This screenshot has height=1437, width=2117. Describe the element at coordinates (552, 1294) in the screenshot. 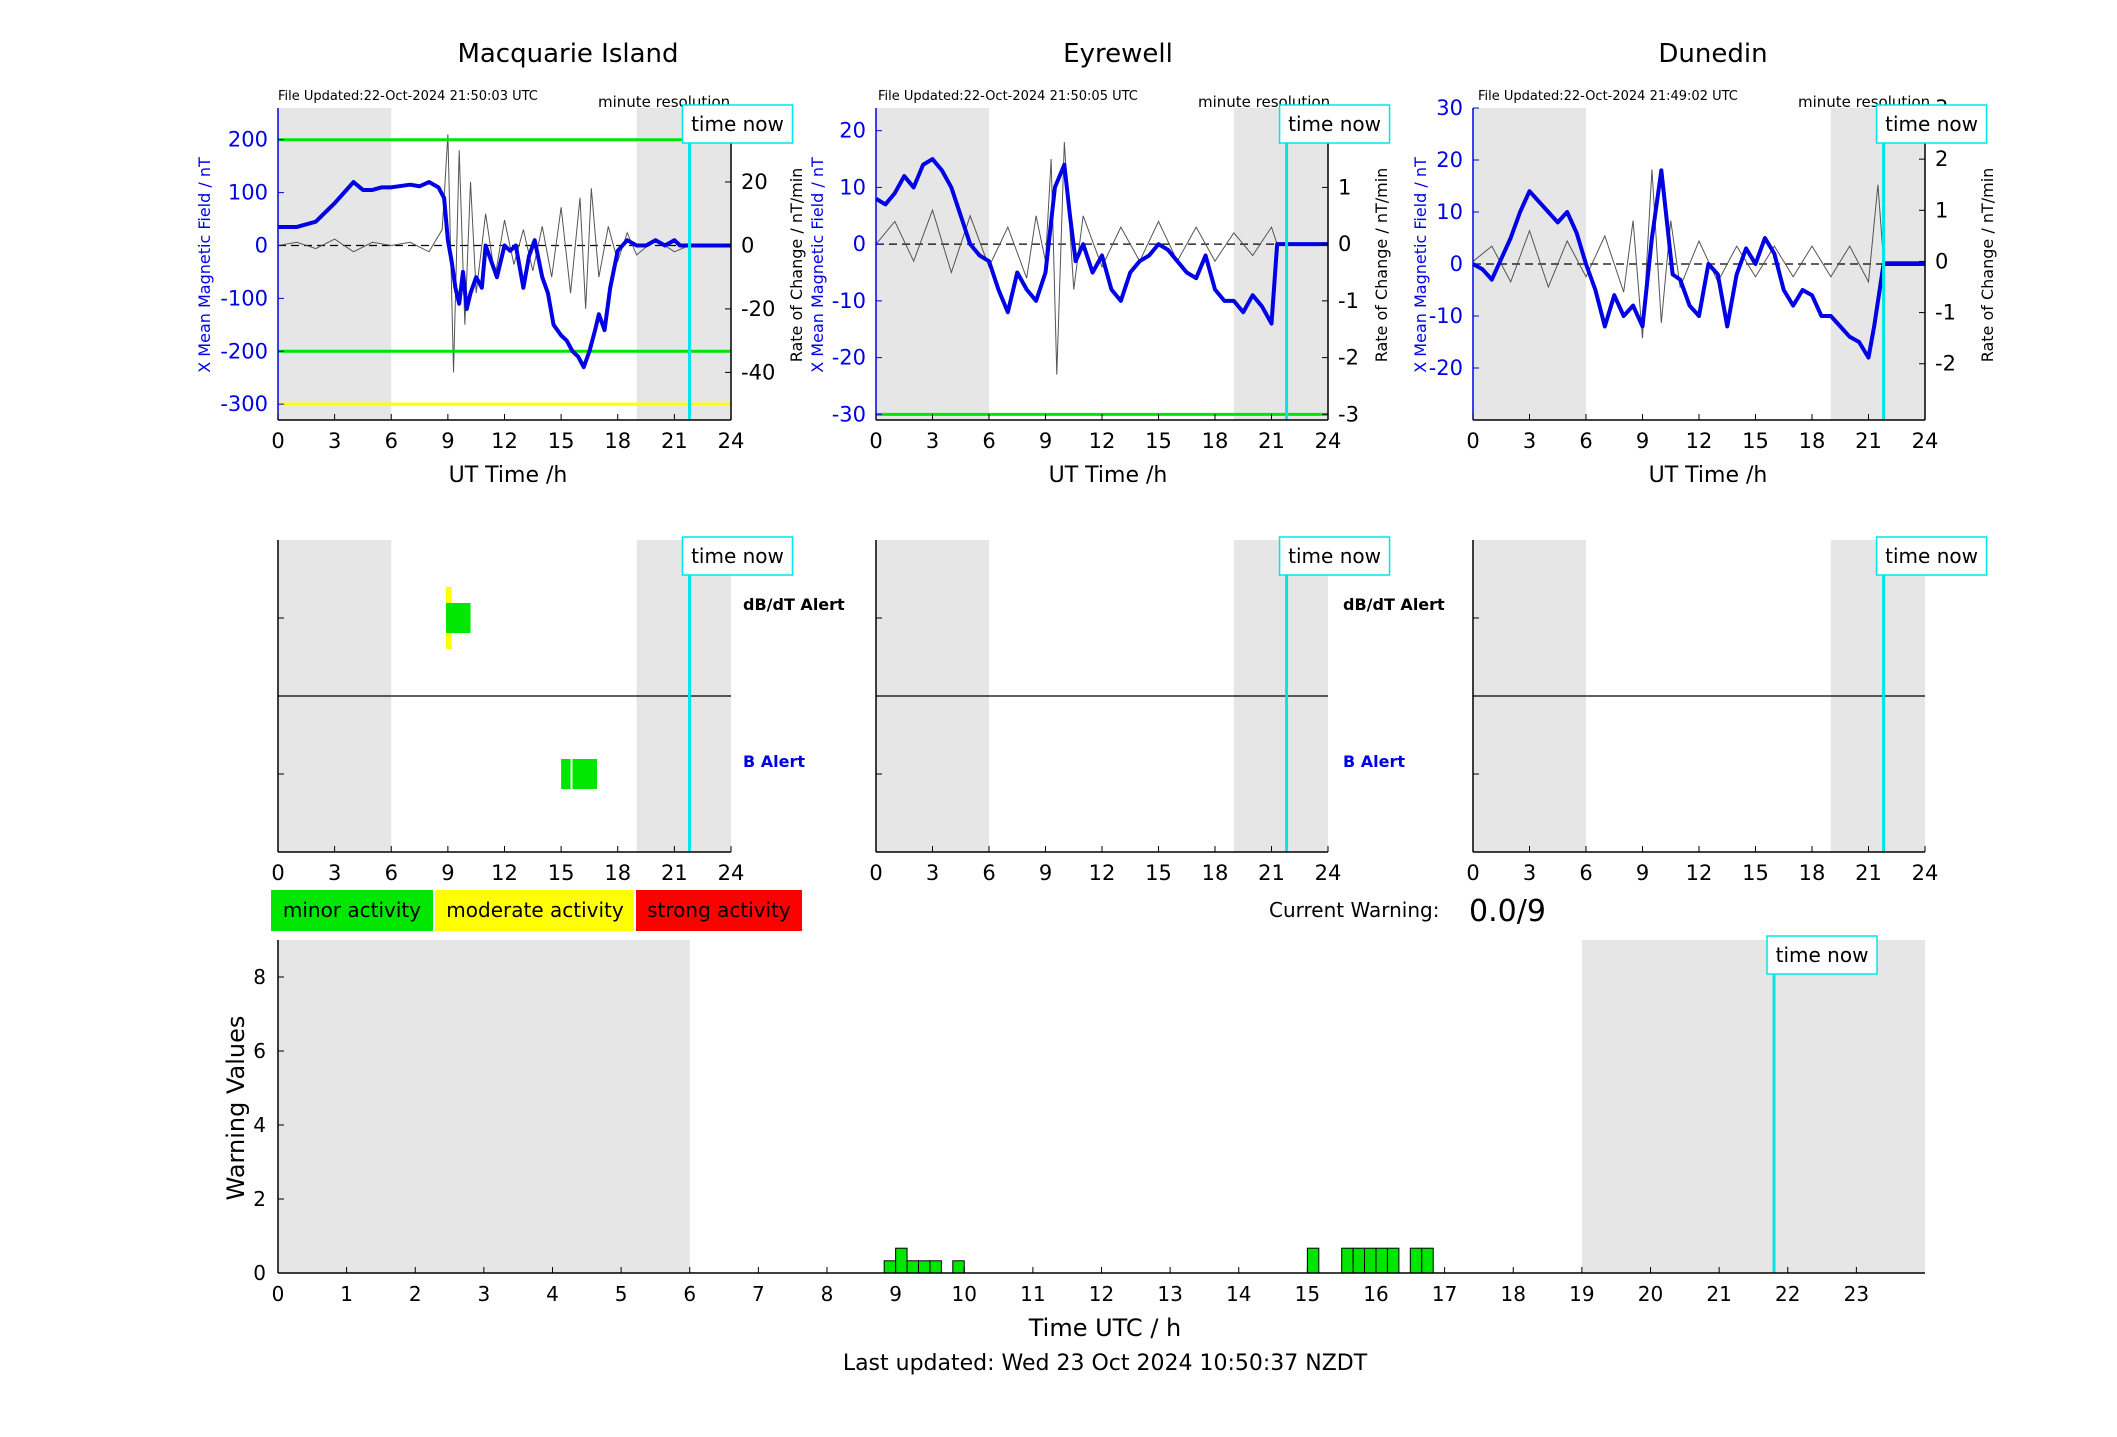

I see `x-tick-label: 4` at that location.